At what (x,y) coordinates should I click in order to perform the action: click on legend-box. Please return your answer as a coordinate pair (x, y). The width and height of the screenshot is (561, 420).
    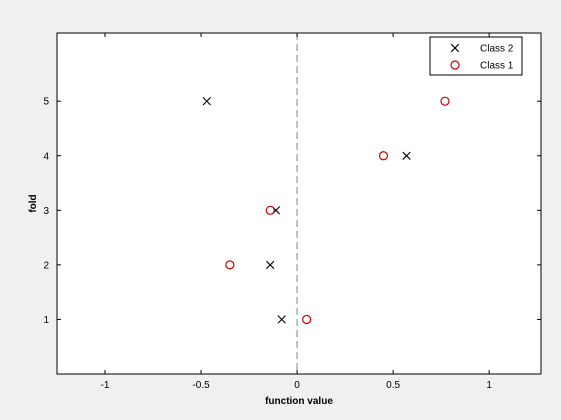
    Looking at the image, I should click on (476, 56).